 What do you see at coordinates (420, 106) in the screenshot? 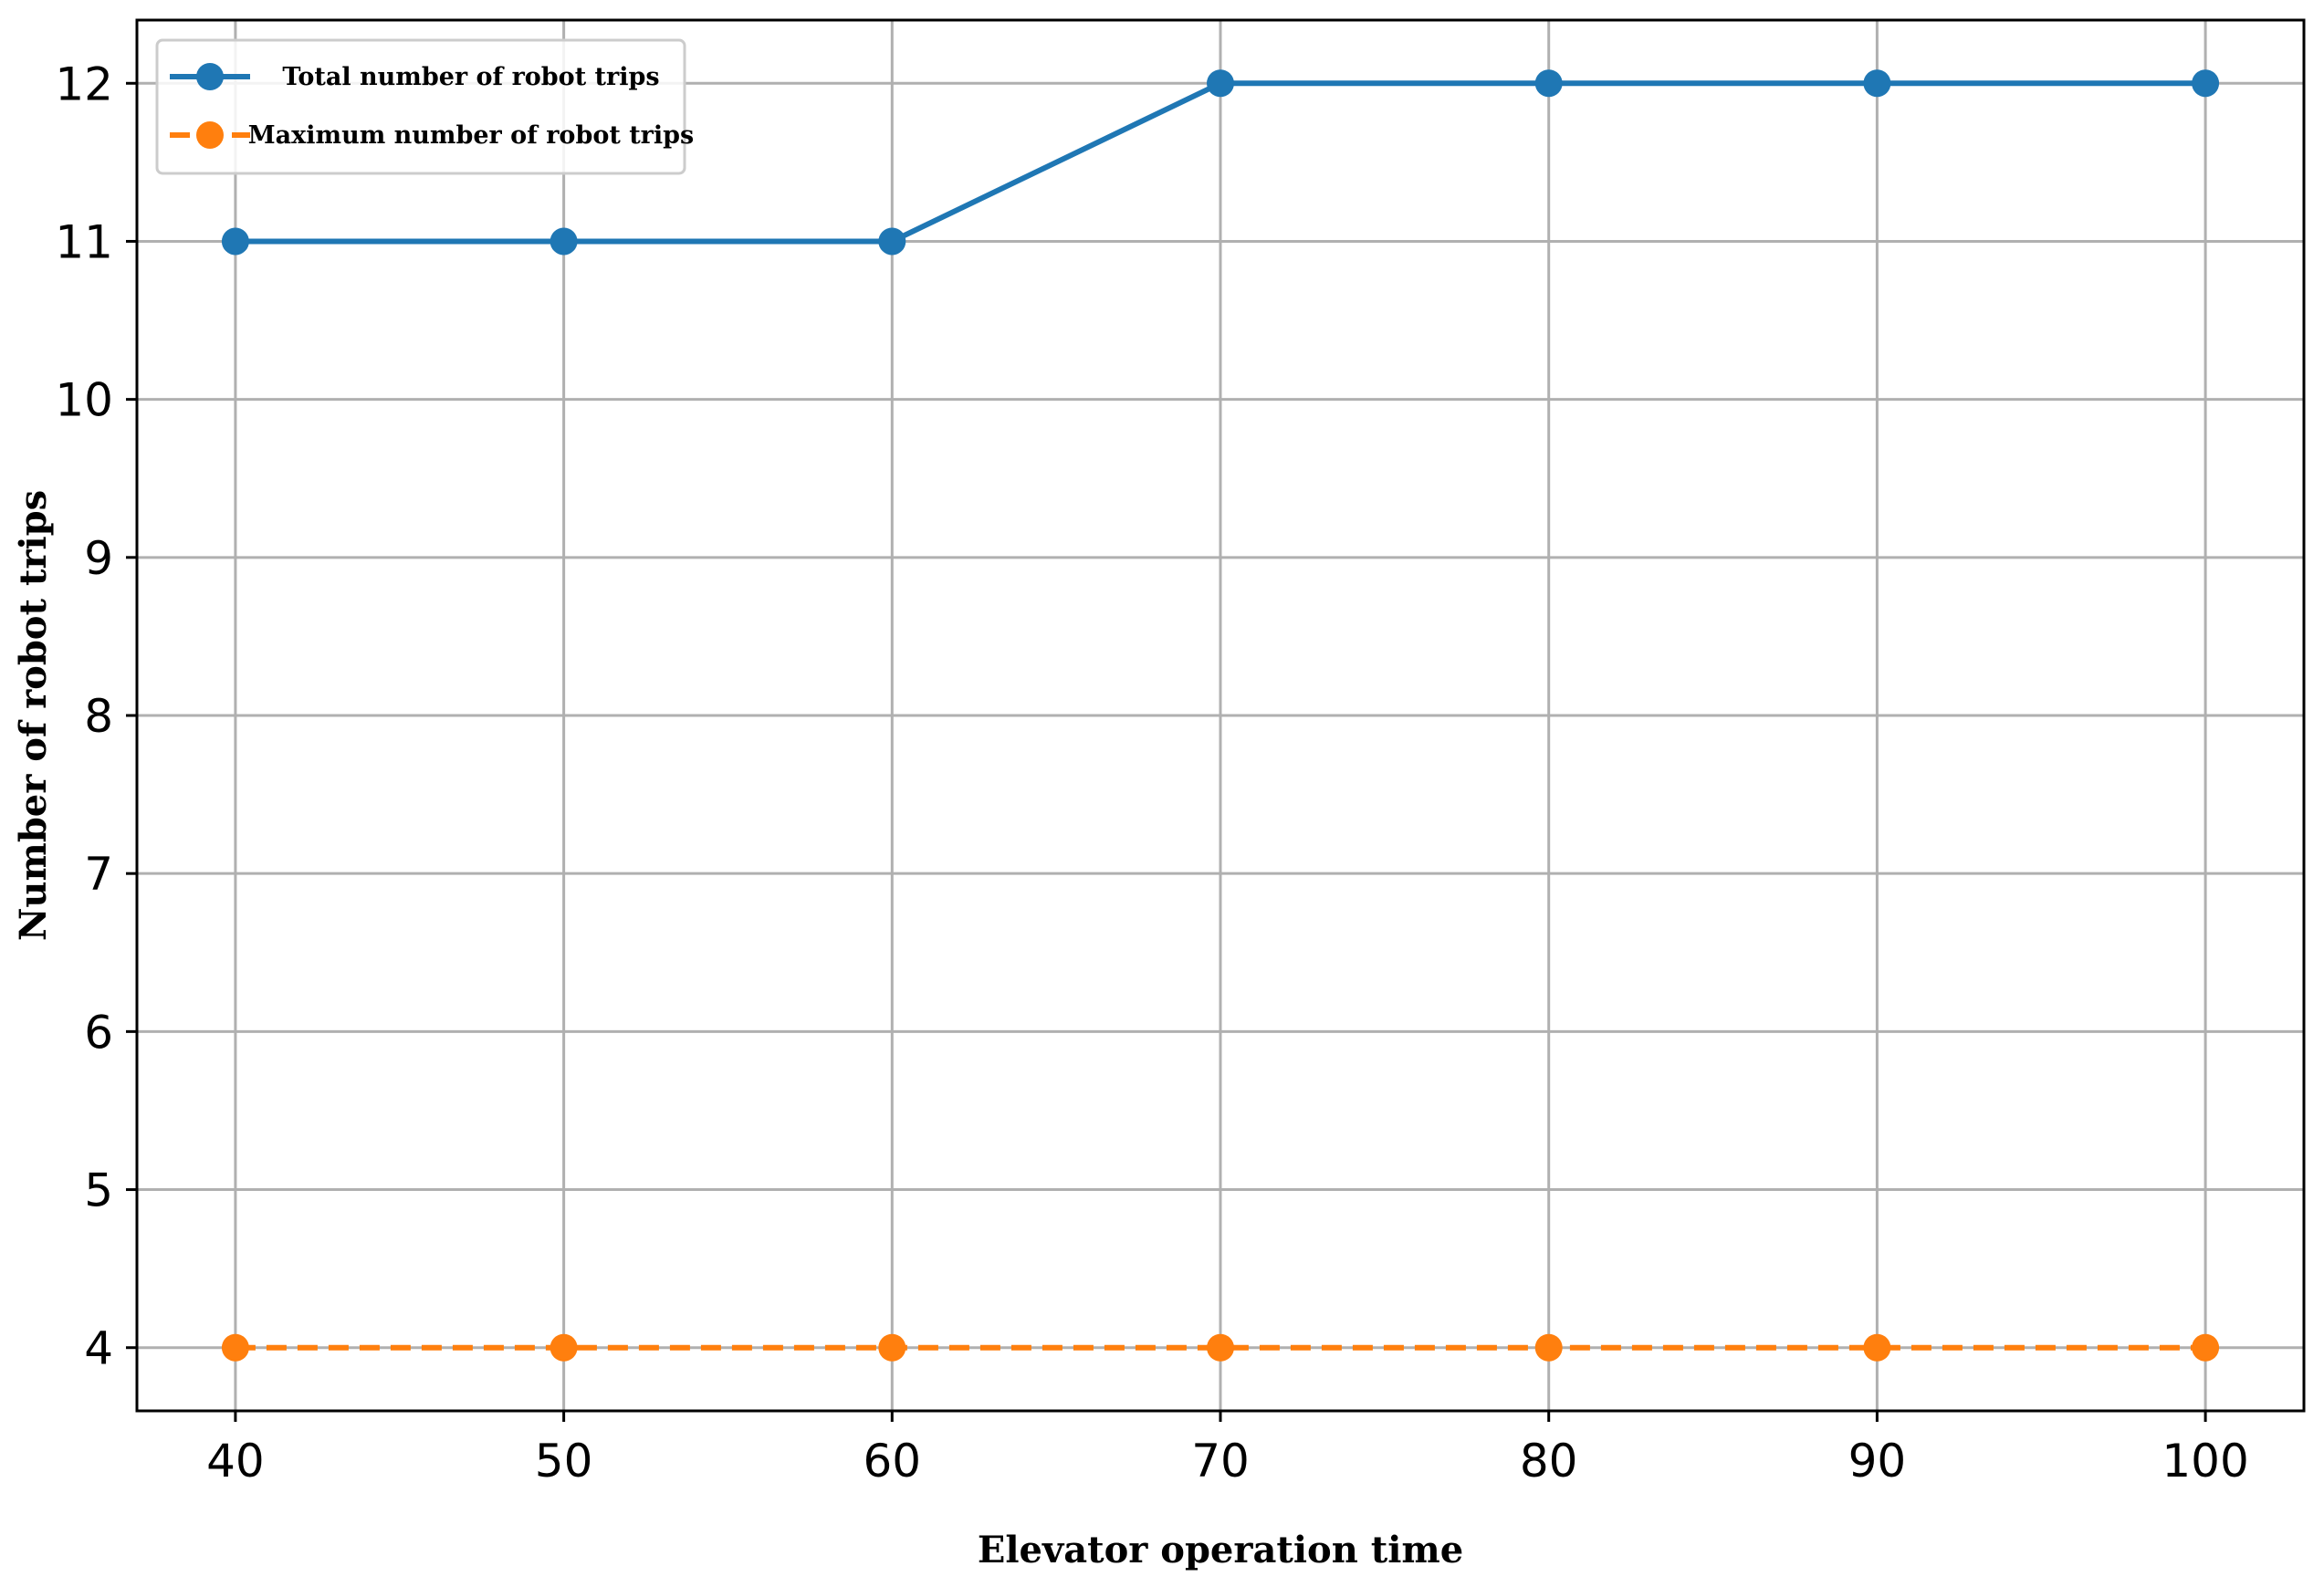
I see `legend-box` at bounding box center [420, 106].